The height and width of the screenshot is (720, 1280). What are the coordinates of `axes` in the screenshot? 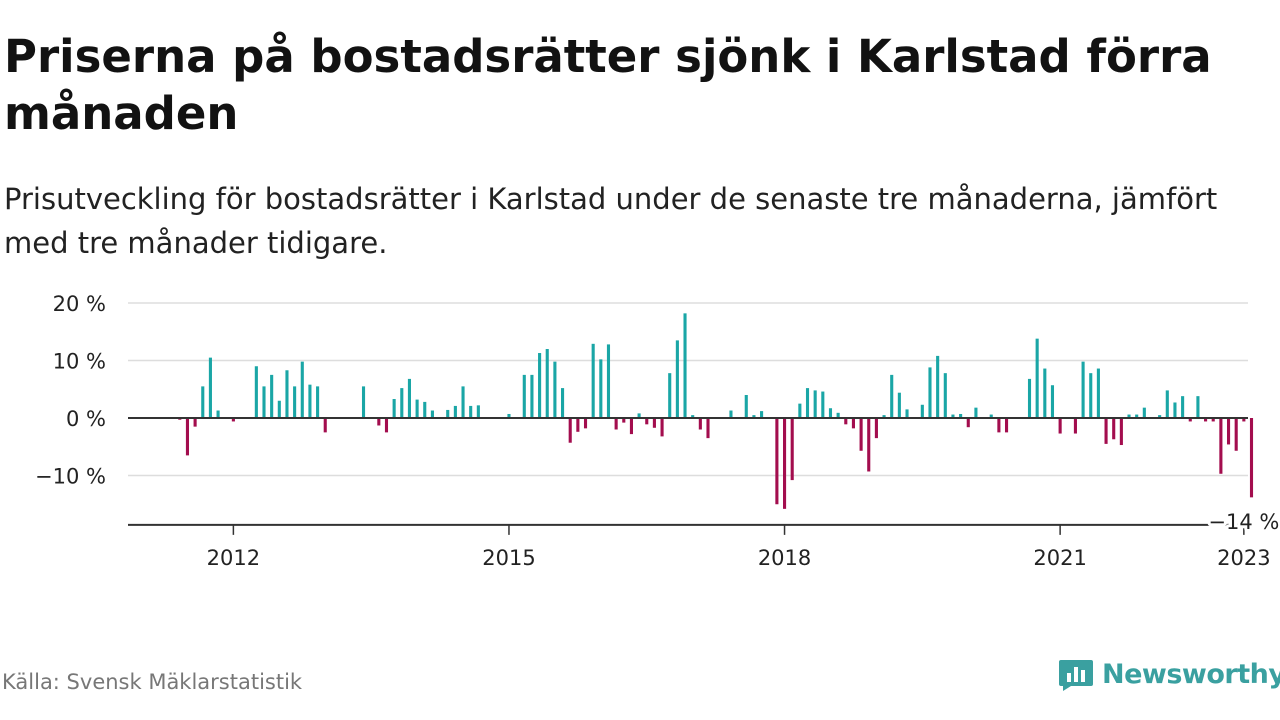 It's located at (688, 476).